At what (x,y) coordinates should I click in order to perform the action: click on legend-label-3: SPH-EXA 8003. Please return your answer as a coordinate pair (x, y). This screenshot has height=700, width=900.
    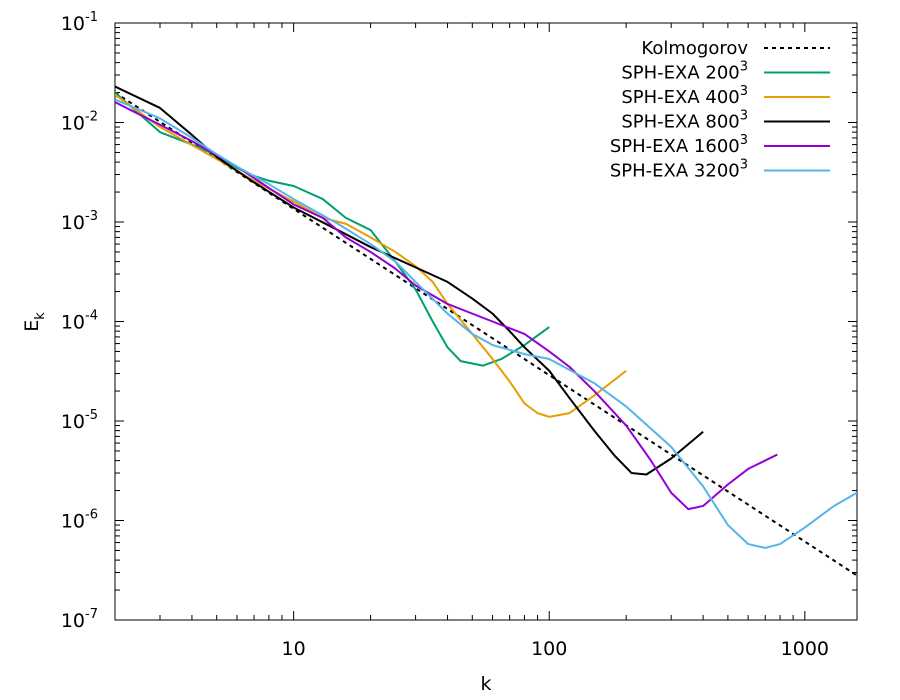
    Looking at the image, I should click on (684, 121).